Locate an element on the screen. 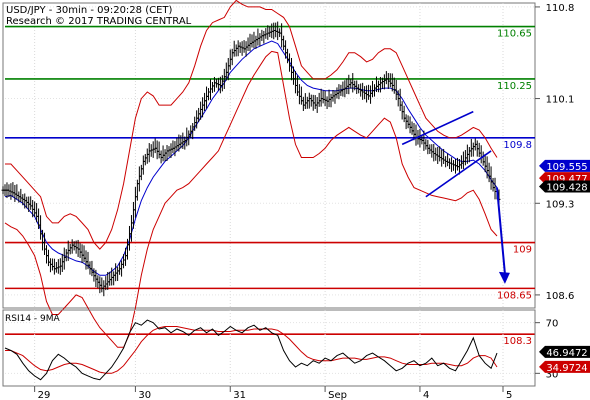 The width and height of the screenshot is (590, 400). price-box-label-last: 109.428 is located at coordinates (566, 188).